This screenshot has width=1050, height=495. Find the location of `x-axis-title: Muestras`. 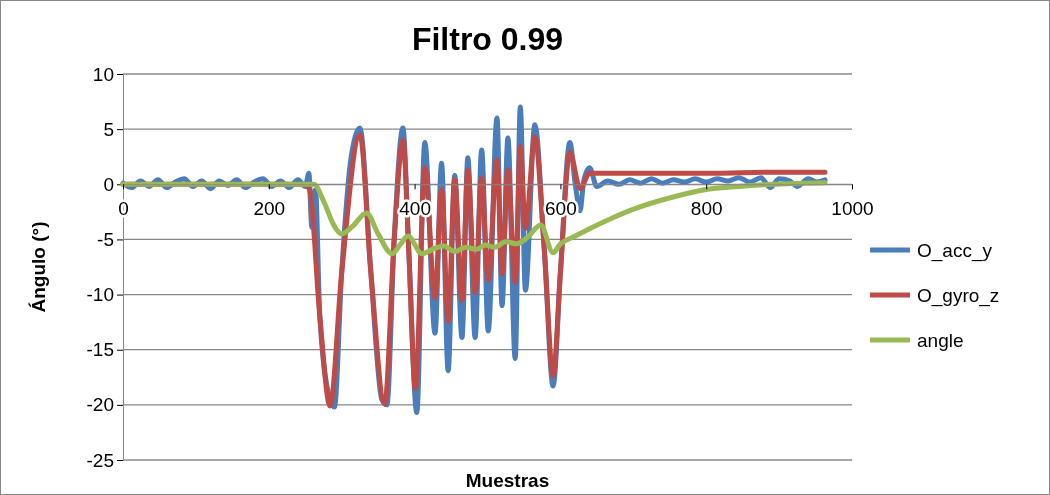

x-axis-title: Muestras is located at coordinates (507, 480).